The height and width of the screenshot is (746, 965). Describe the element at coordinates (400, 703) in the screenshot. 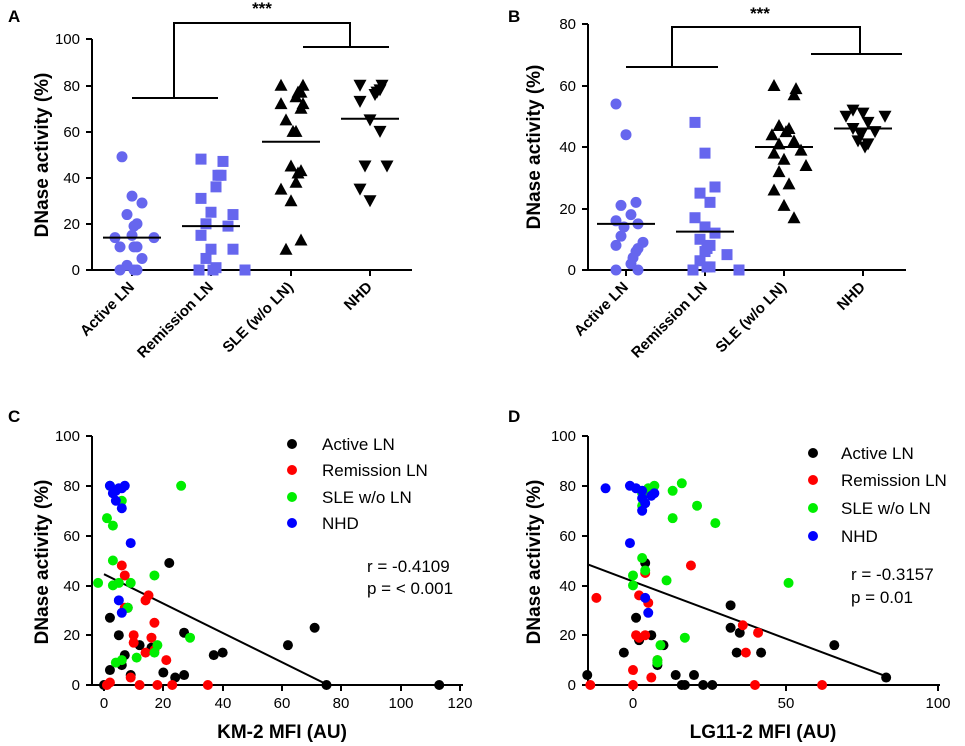

I see `panel-c-xtick: 100` at that location.